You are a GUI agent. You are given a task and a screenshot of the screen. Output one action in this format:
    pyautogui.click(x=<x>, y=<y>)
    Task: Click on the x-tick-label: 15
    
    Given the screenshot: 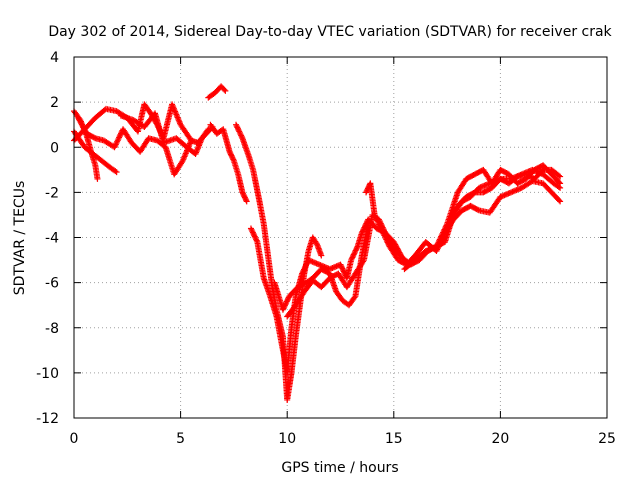 What is the action you would take?
    pyautogui.click(x=394, y=439)
    